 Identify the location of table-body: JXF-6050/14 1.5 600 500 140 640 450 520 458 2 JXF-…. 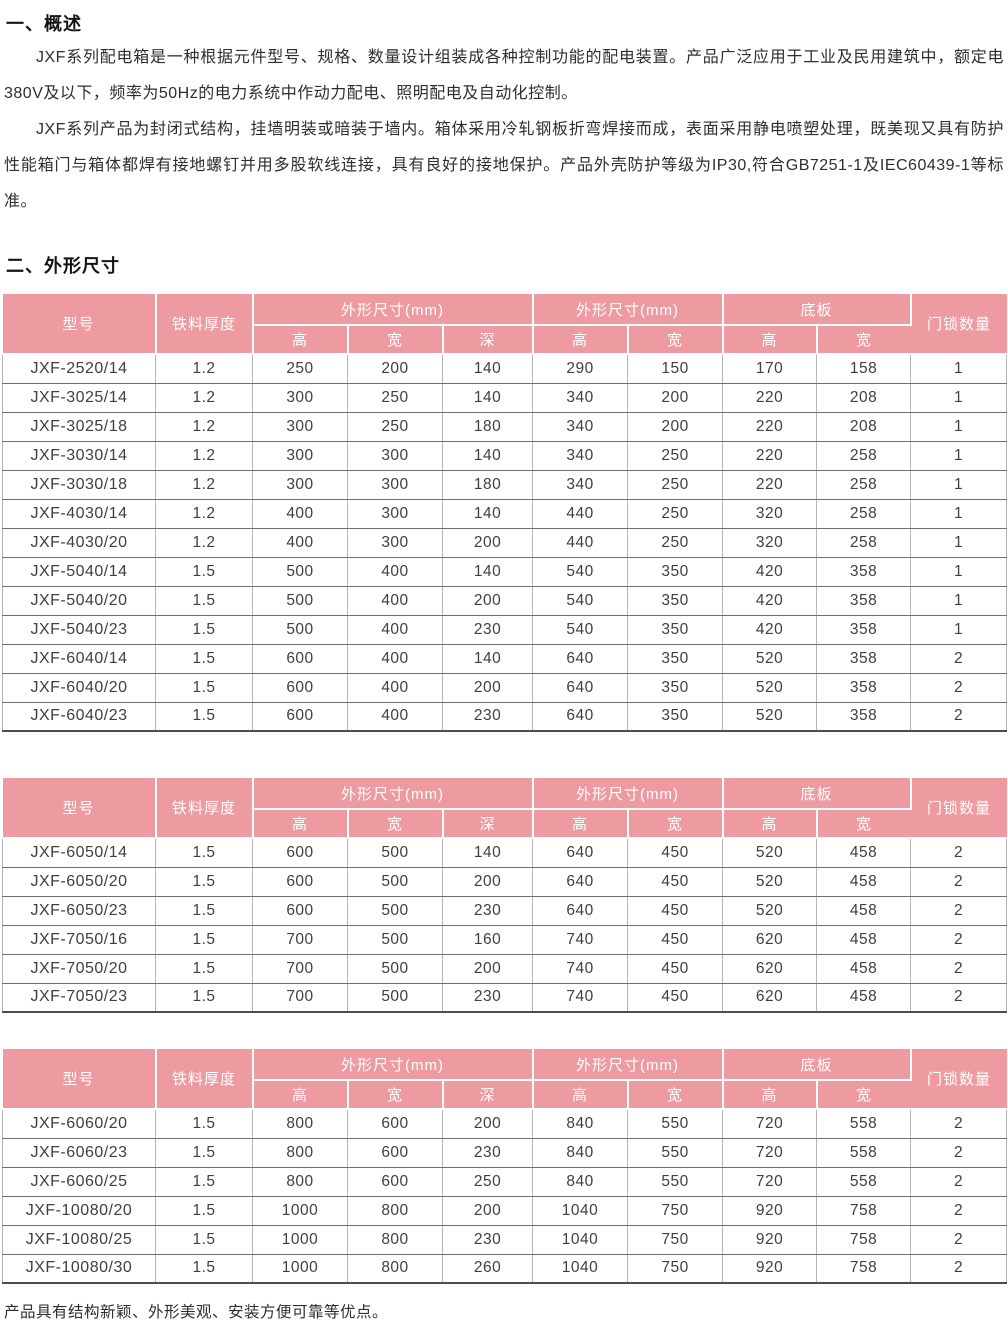
(505, 925).